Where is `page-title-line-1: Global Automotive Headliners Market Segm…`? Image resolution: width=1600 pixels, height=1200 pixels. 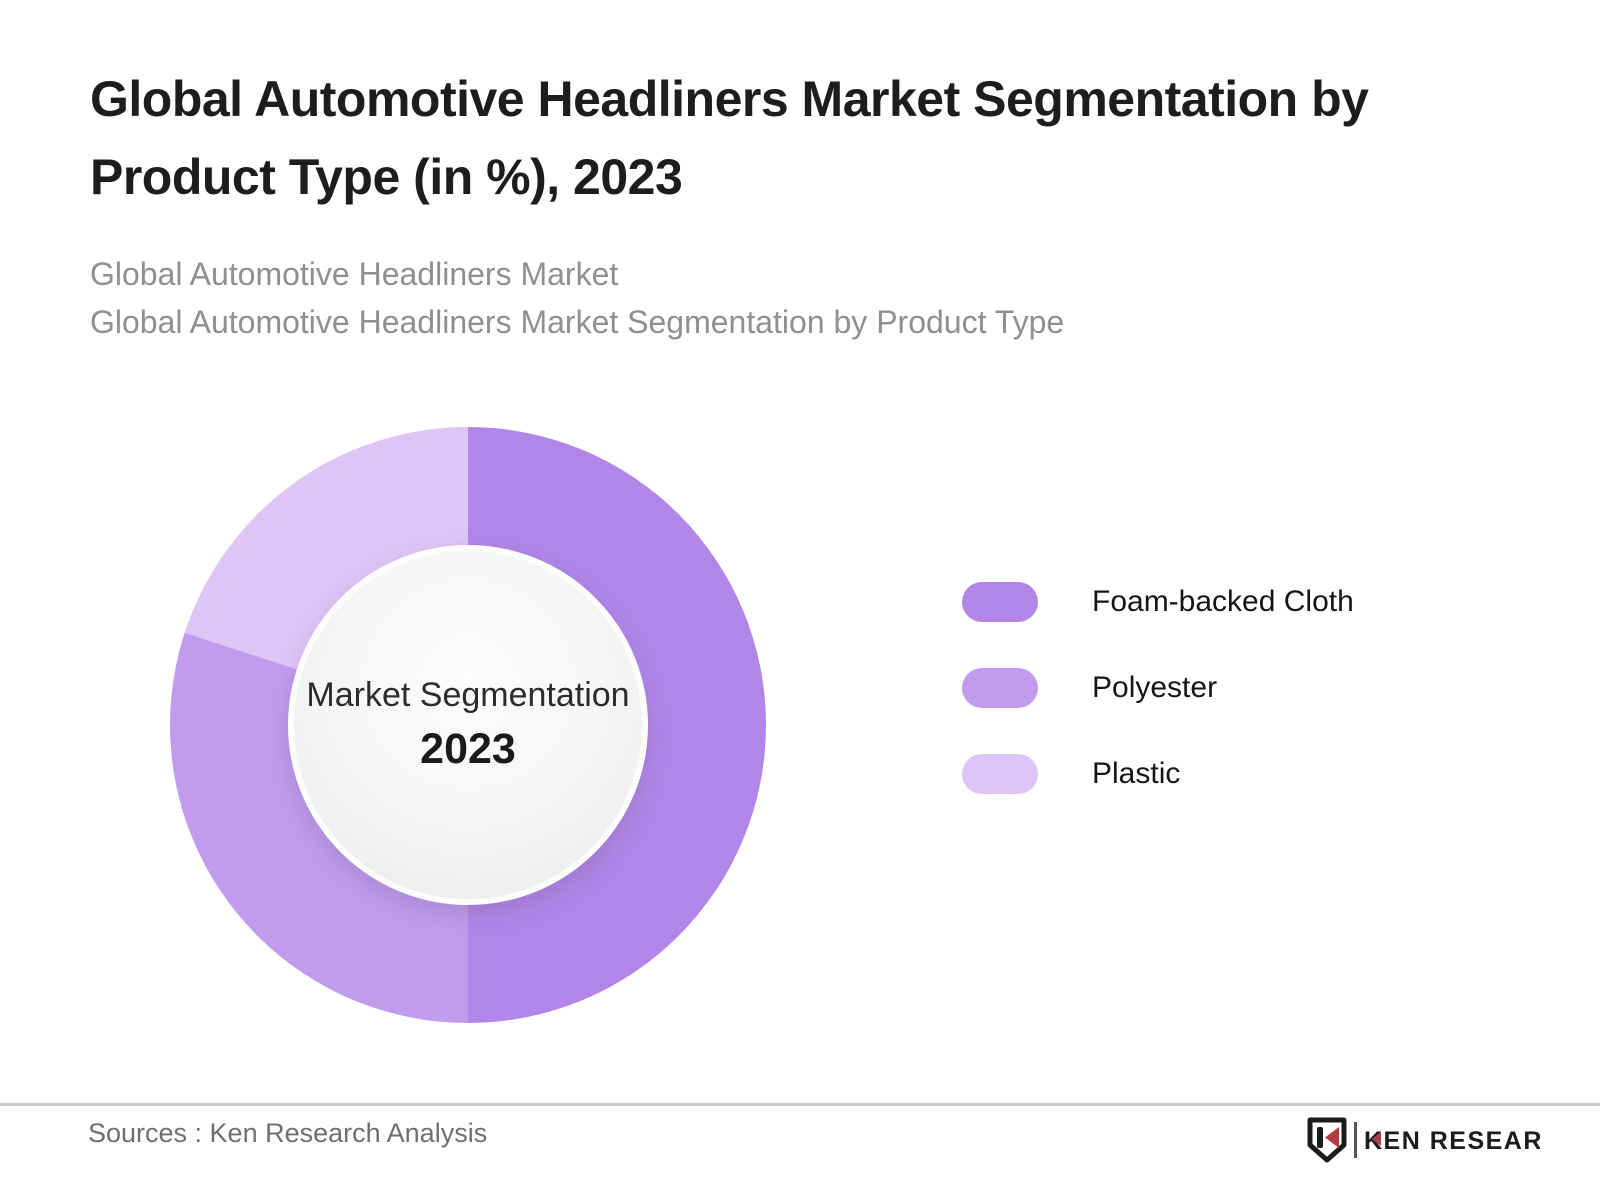 page-title-line-1: Global Automotive Headliners Market Segm… is located at coordinates (729, 99).